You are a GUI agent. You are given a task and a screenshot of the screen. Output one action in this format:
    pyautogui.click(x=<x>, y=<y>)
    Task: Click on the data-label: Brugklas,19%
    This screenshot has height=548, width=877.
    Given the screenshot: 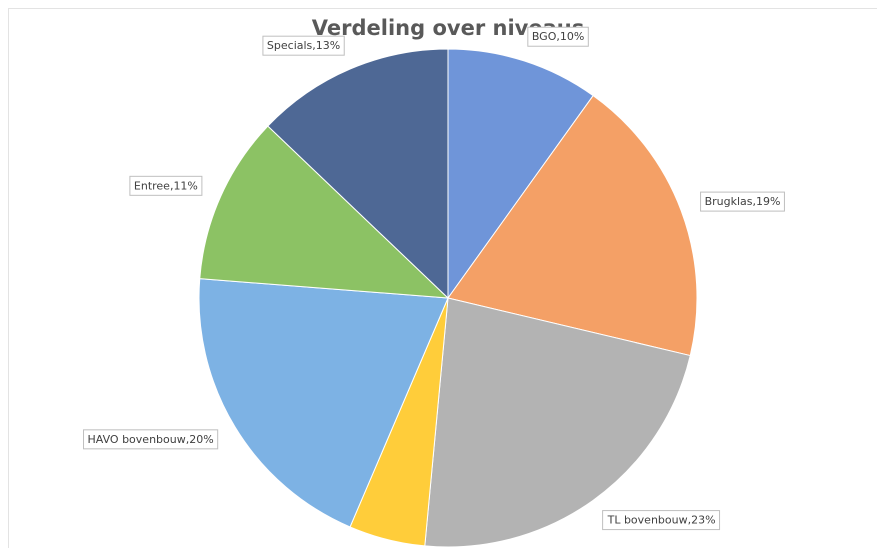 What is the action you would take?
    pyautogui.click(x=743, y=201)
    